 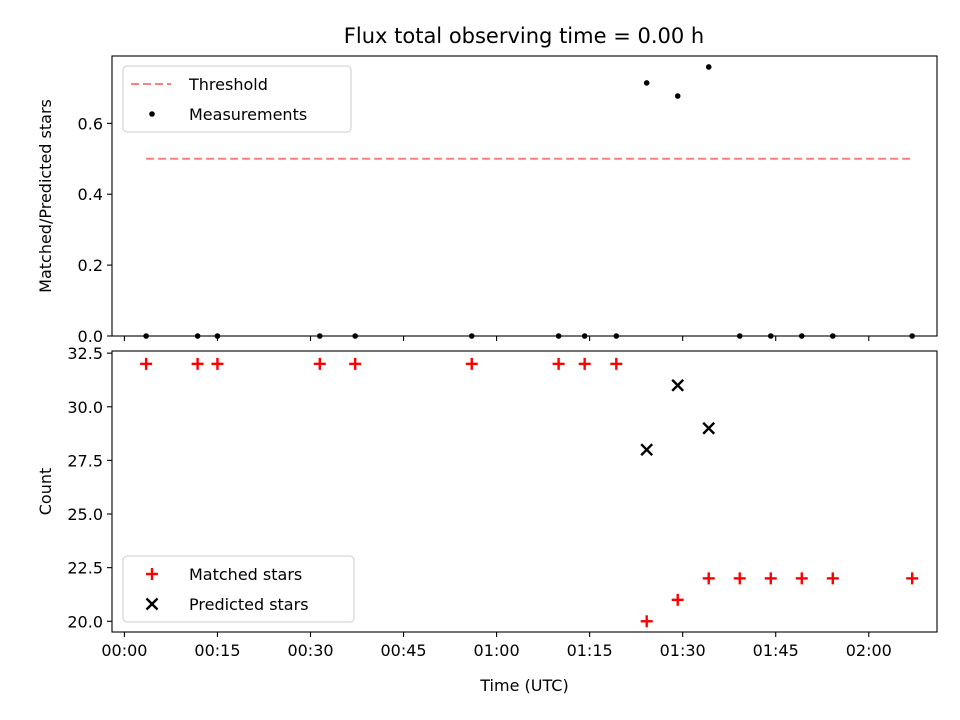 I want to click on y-tick-label: 32.5, so click(x=85, y=353).